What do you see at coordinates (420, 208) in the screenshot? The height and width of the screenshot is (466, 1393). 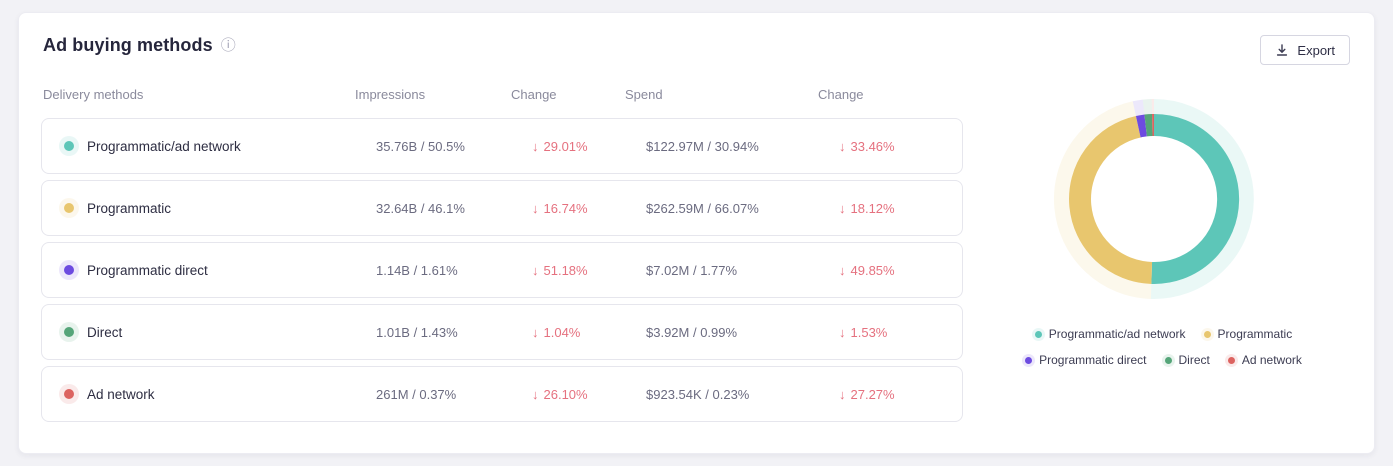 I see `impressions-value: 32.64B / 46.1%` at bounding box center [420, 208].